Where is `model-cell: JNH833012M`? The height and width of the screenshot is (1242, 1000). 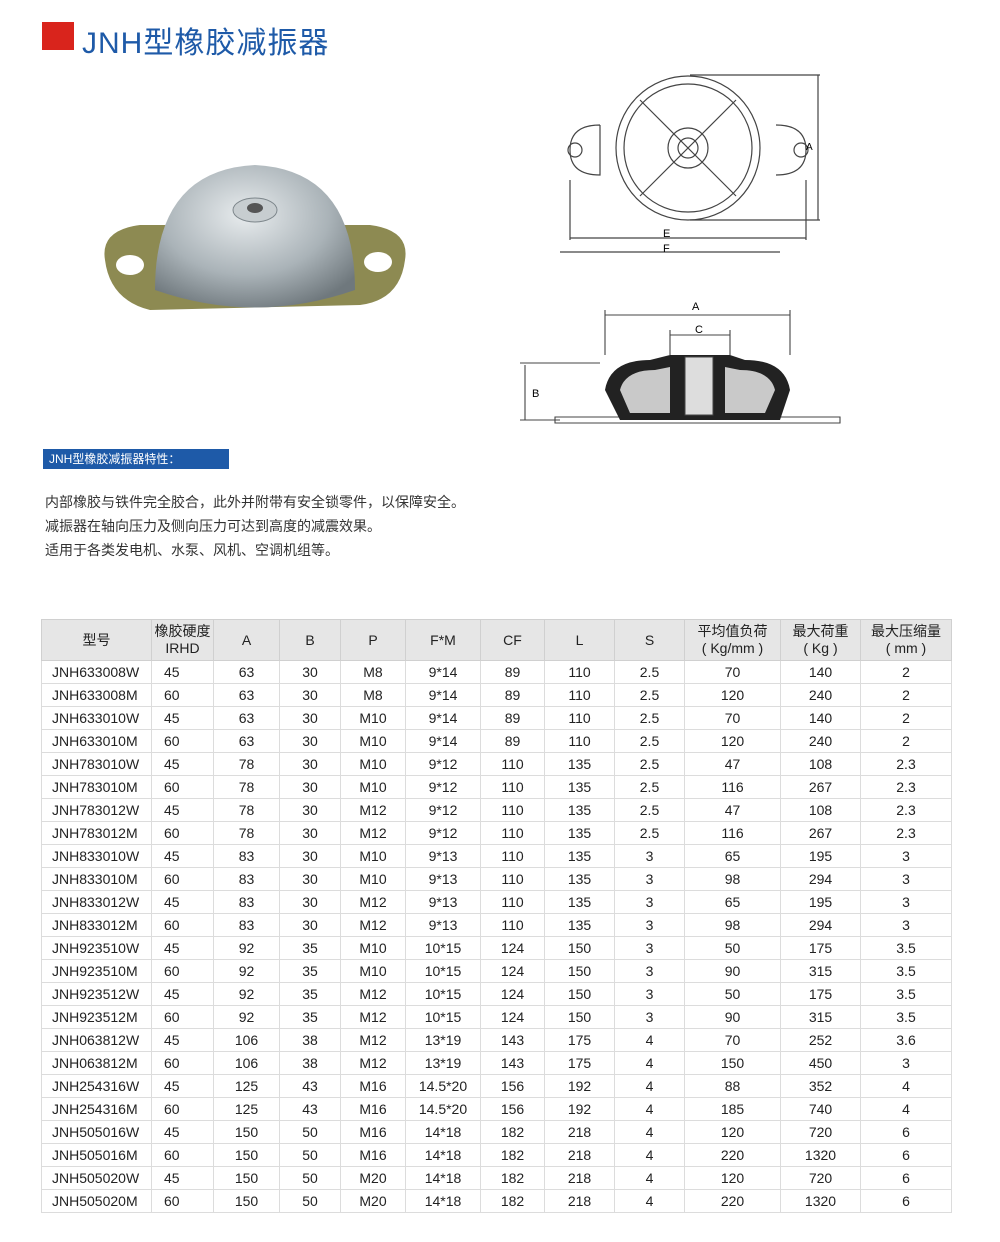 model-cell: JNH833012M is located at coordinates (96, 925).